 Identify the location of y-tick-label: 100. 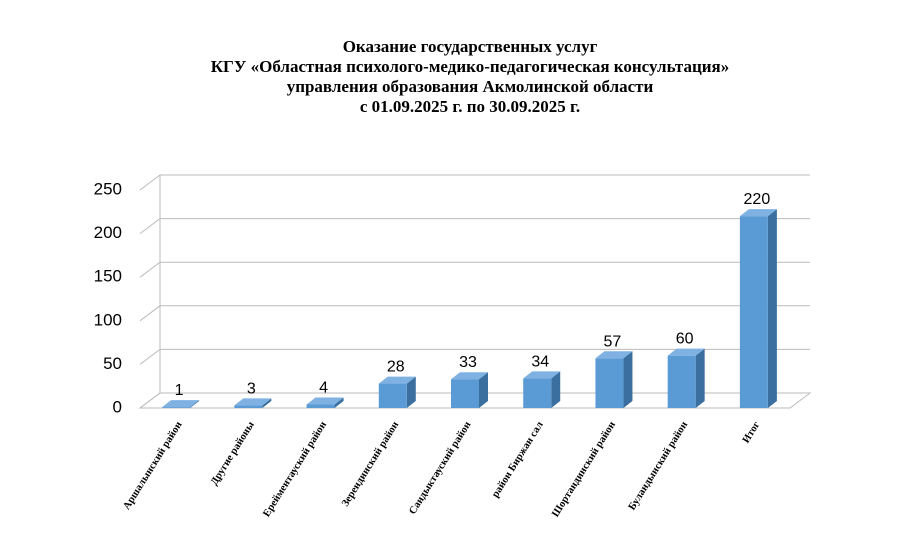
(108, 319).